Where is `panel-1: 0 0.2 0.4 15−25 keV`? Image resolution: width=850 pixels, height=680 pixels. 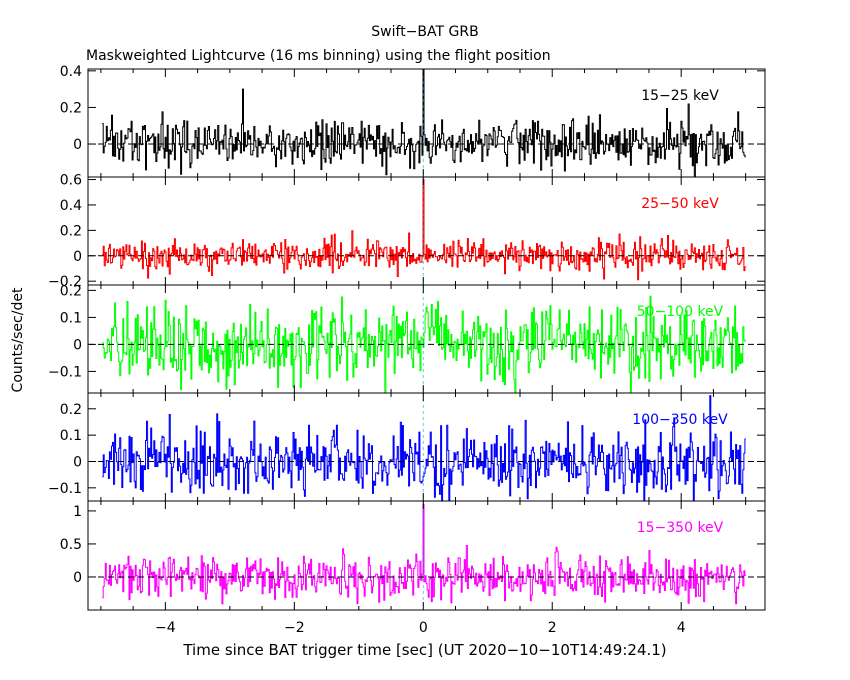 panel-1: 0 0.2 0.4 15−25 keV is located at coordinates (413, 121).